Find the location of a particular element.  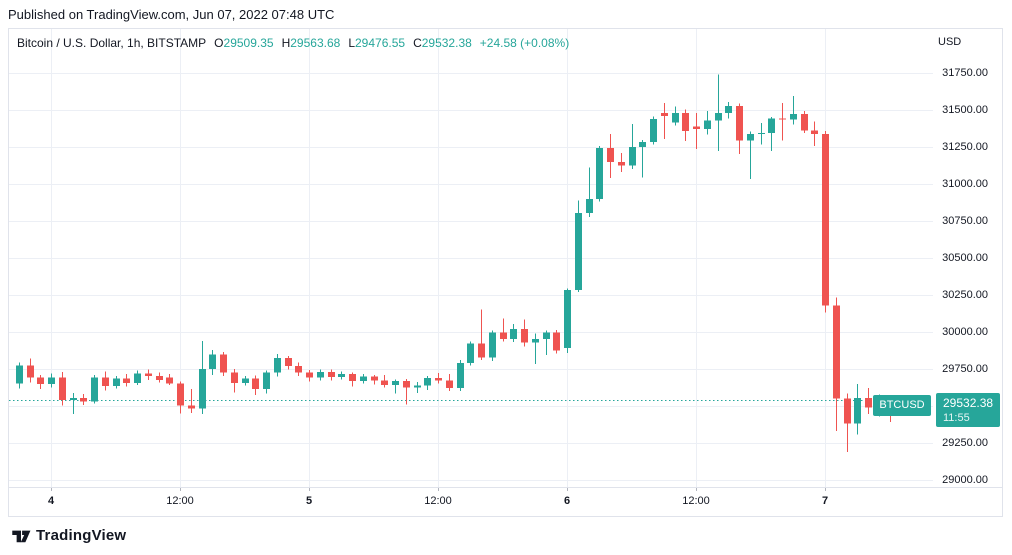

price-tick-label: 30500.00 is located at coordinates (965, 257).